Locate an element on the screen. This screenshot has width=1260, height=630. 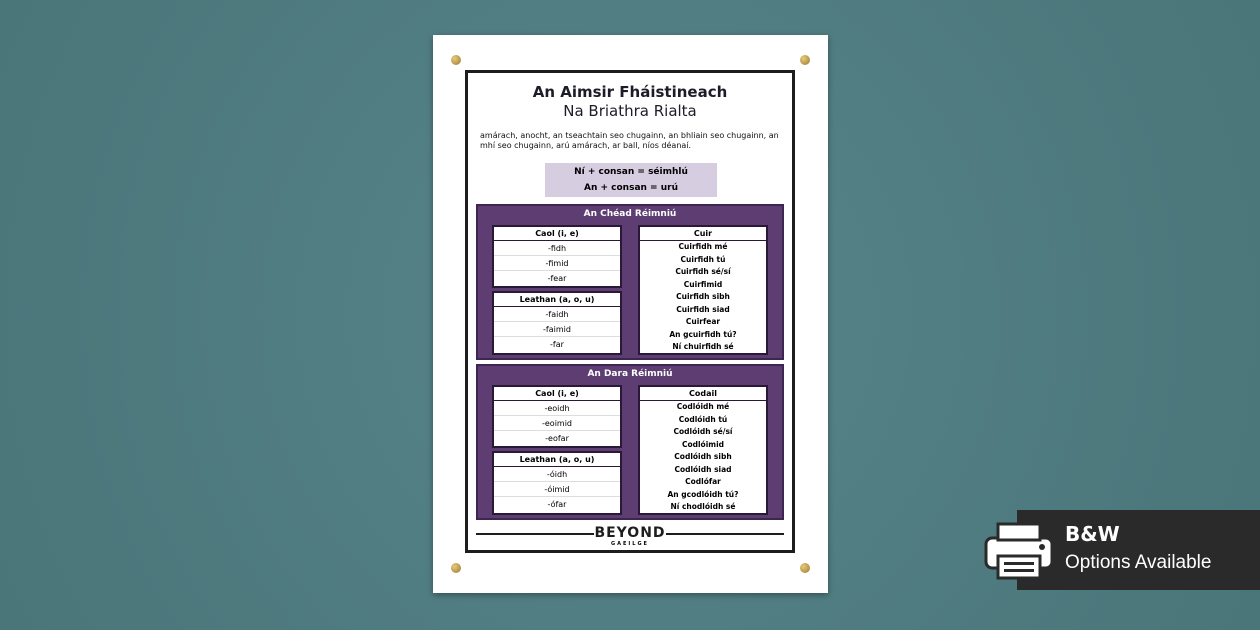
leathan-table: Leathan (a, o, u) -óidh -óimid -ófar is located at coordinates (557, 483).